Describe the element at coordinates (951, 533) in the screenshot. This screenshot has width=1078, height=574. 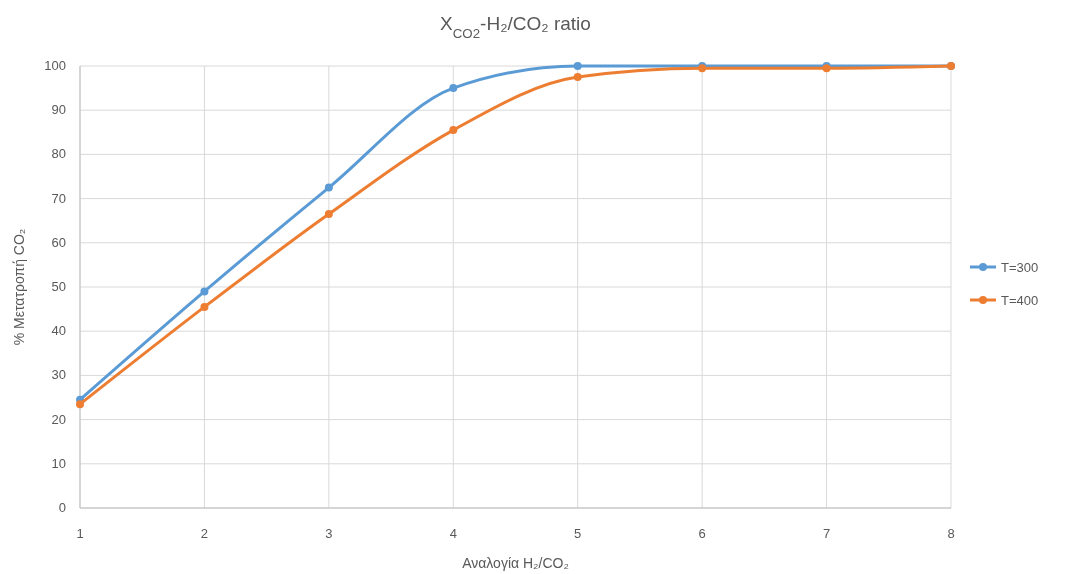
I see `x-tick-label: 8` at that location.